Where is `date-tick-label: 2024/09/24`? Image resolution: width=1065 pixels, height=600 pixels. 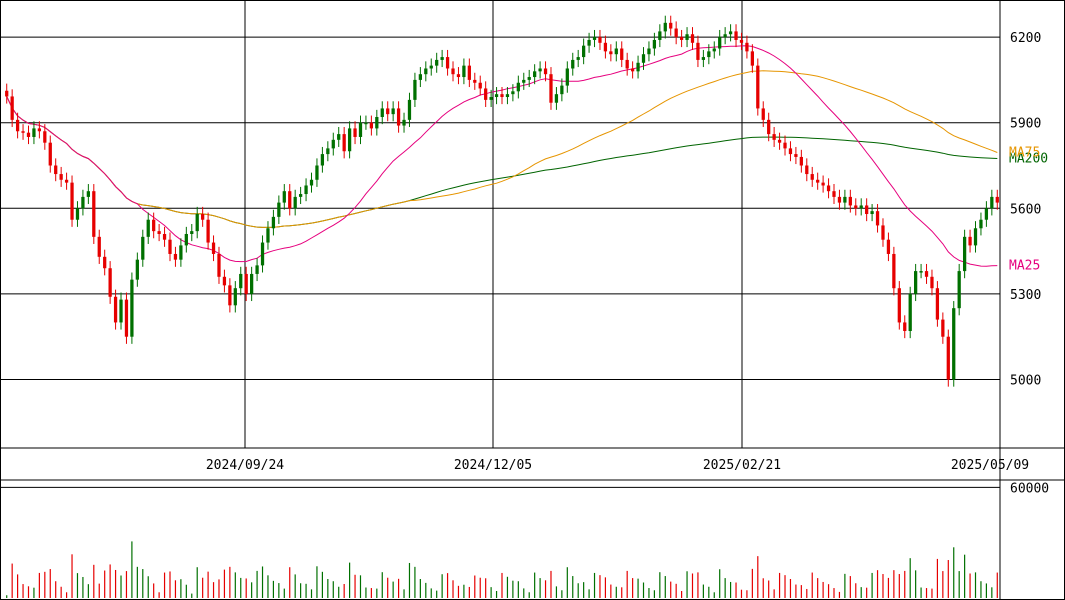
date-tick-label: 2024/09/24 is located at coordinates (245, 465).